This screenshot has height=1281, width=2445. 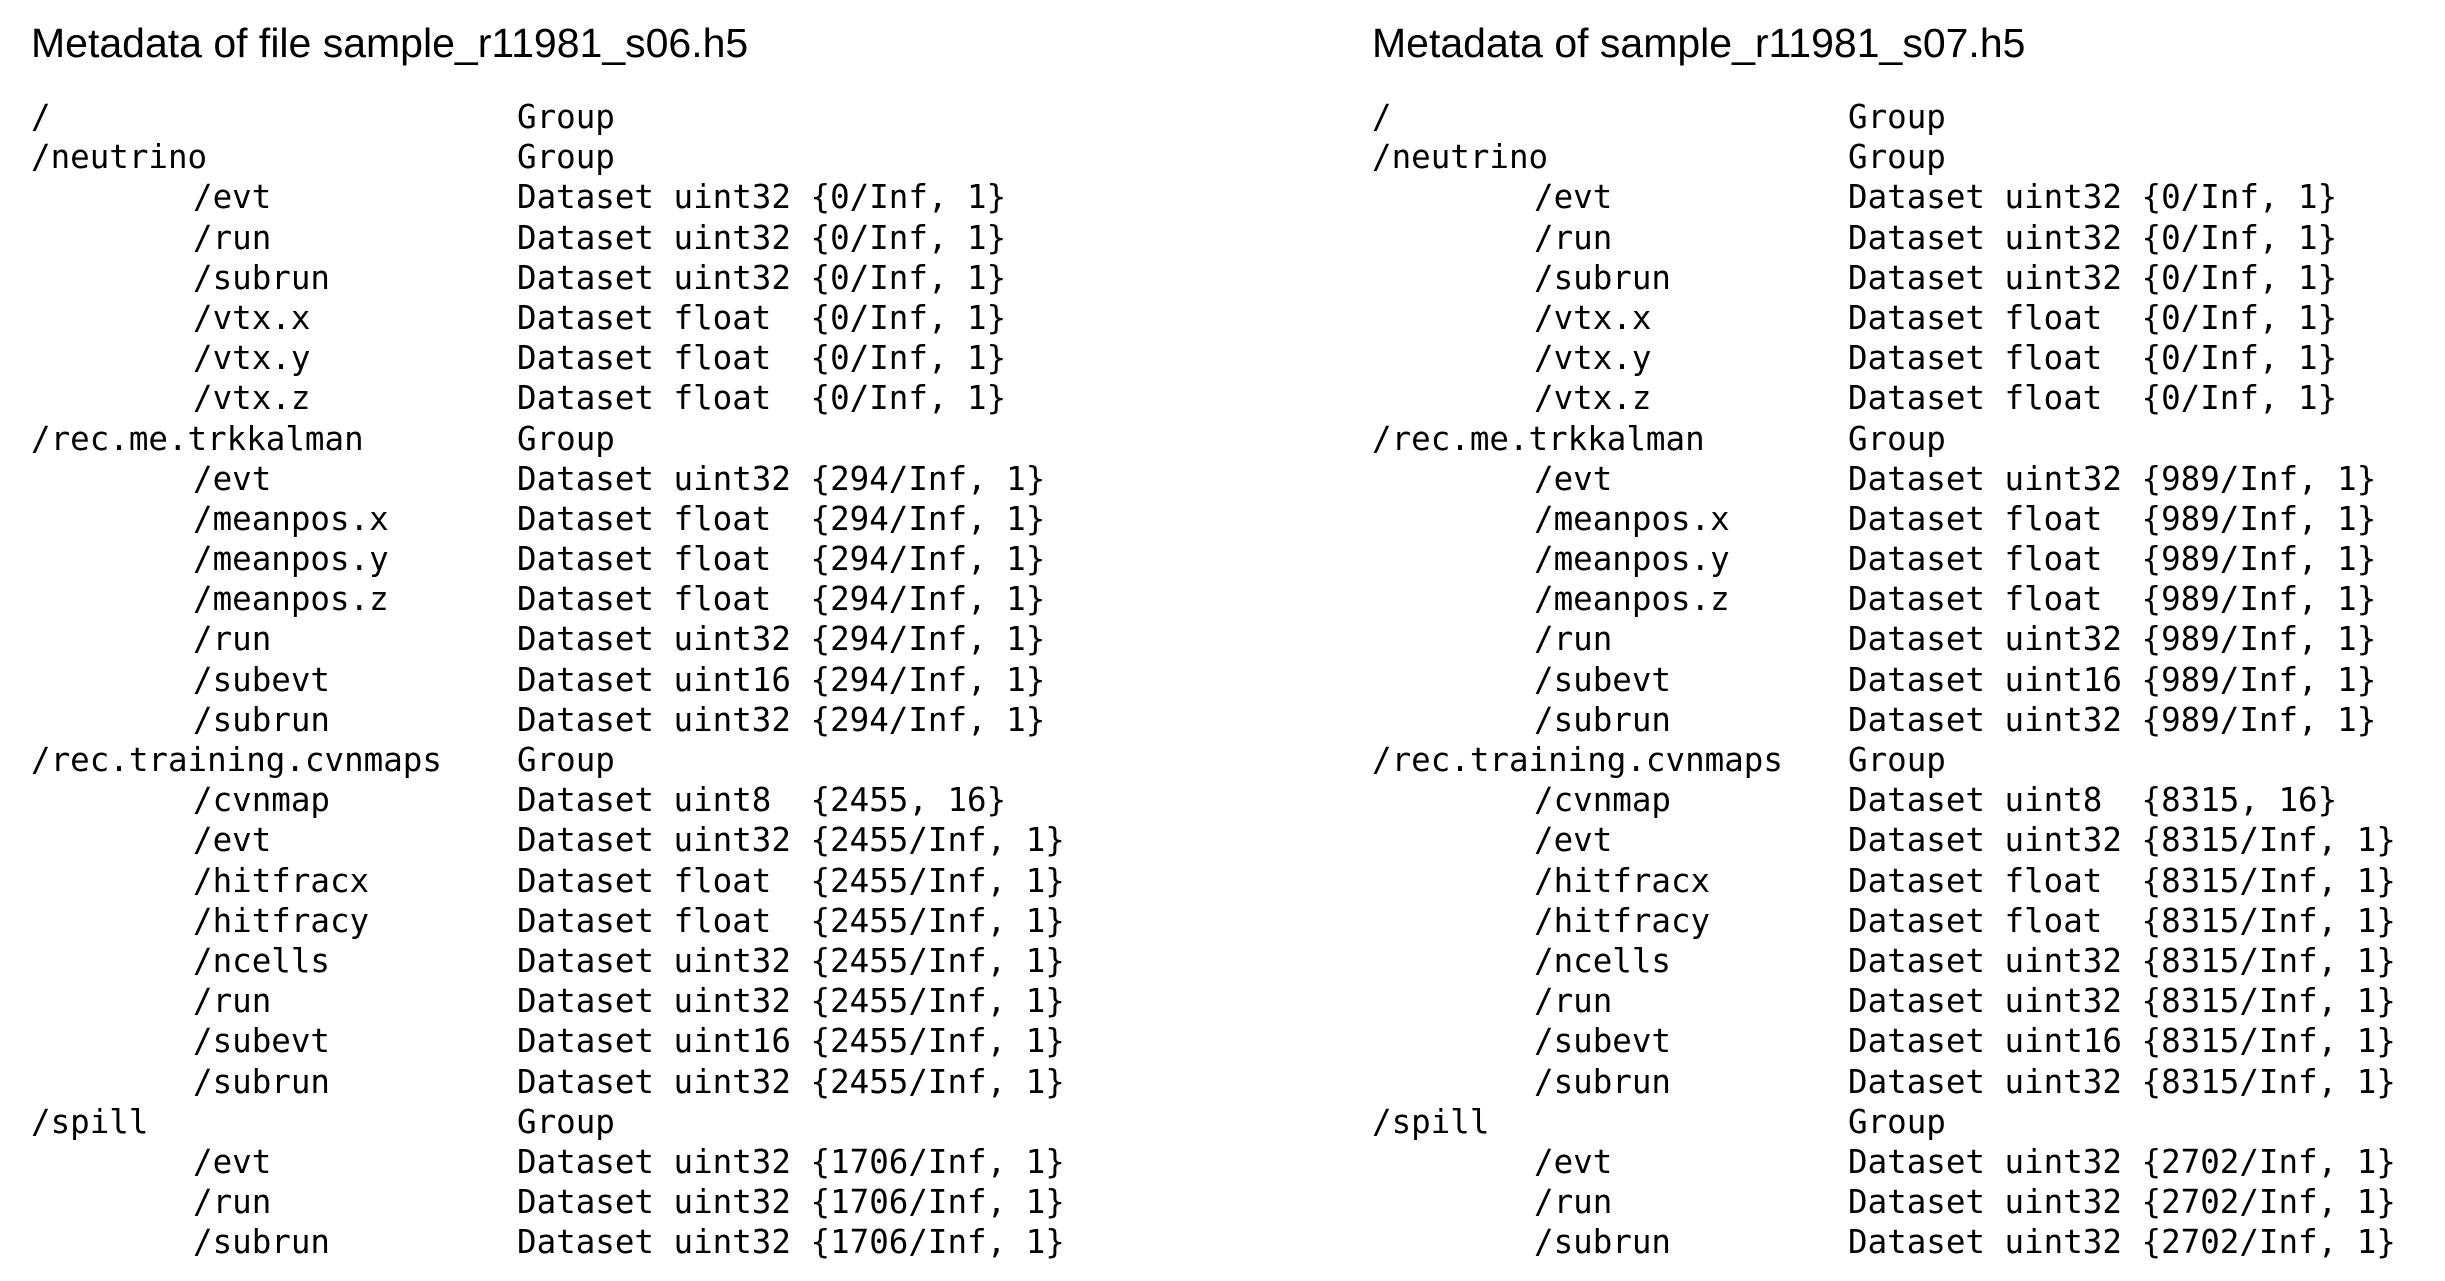 I want to click on panel-title: Metadata of file sample_r11981_s06.h5, so click(x=390, y=43).